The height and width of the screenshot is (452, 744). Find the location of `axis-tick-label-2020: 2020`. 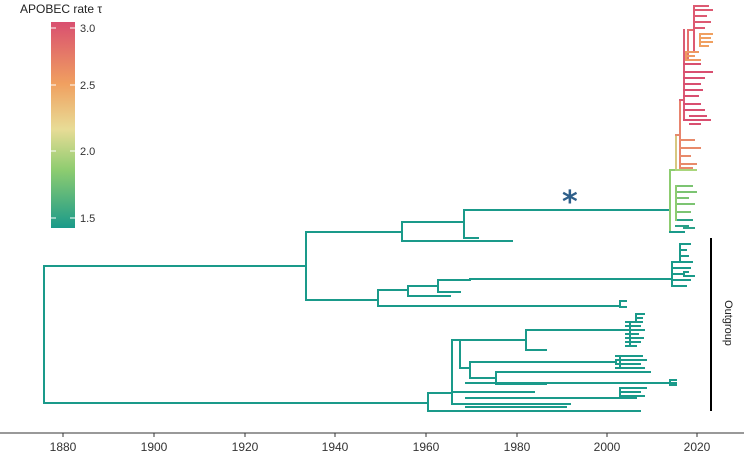

axis-tick-label-2020: 2020 is located at coordinates (697, 446).